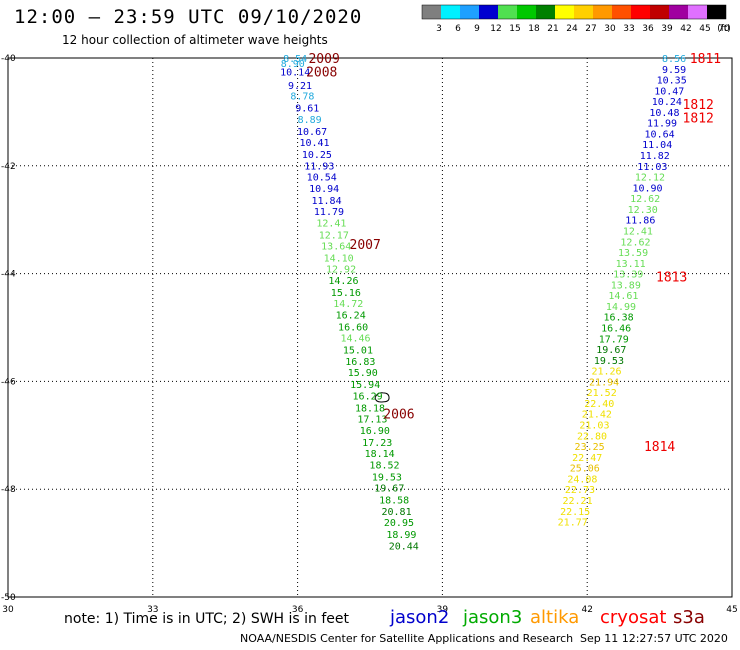  Describe the element at coordinates (633, 617) in the screenshot. I see `satellite-label-cryosat: cryosat` at that location.